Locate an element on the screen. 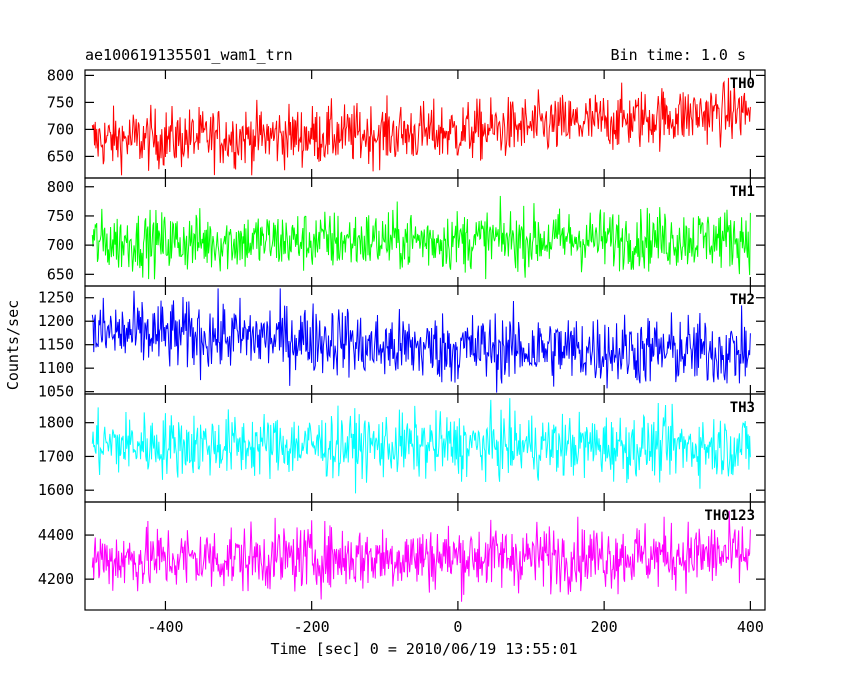 Image resolution: width=850 pixels, height=680 pixels. x-tick-label: 400 is located at coordinates (750, 627).